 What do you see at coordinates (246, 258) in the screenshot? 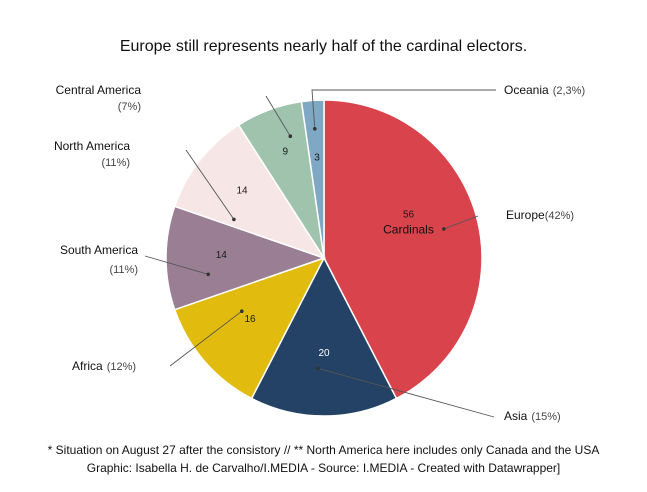
I see `pie-slice-south-america` at bounding box center [246, 258].